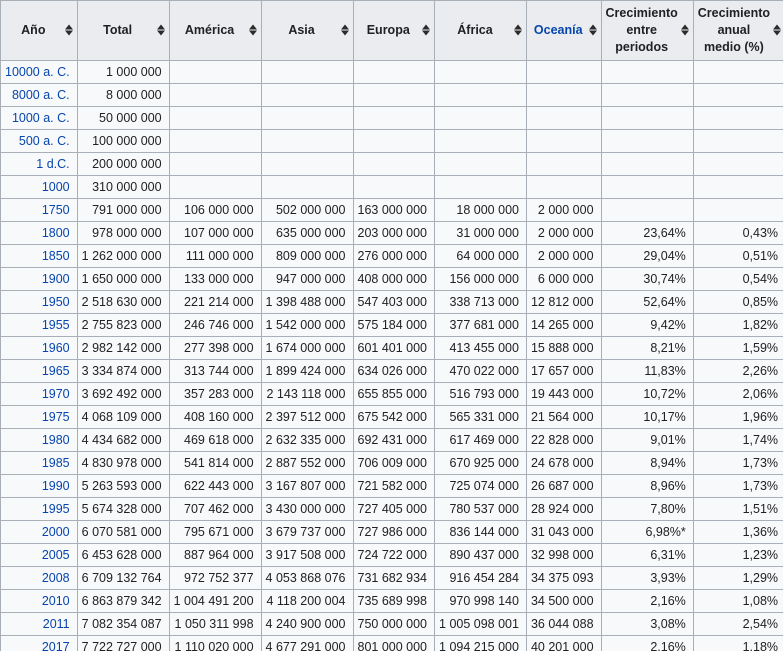  What do you see at coordinates (215, 324) in the screenshot?
I see `cell-america: 246 746 000` at bounding box center [215, 324].